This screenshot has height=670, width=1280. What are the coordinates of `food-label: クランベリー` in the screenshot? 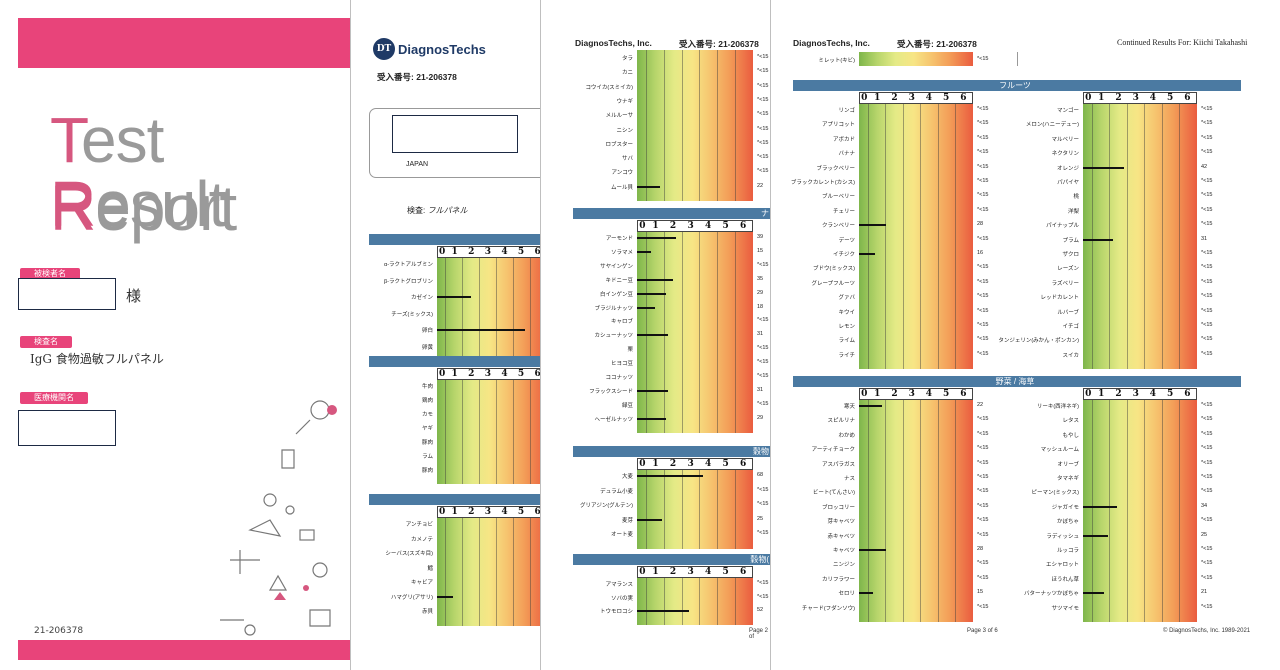 It's located at (838, 226).